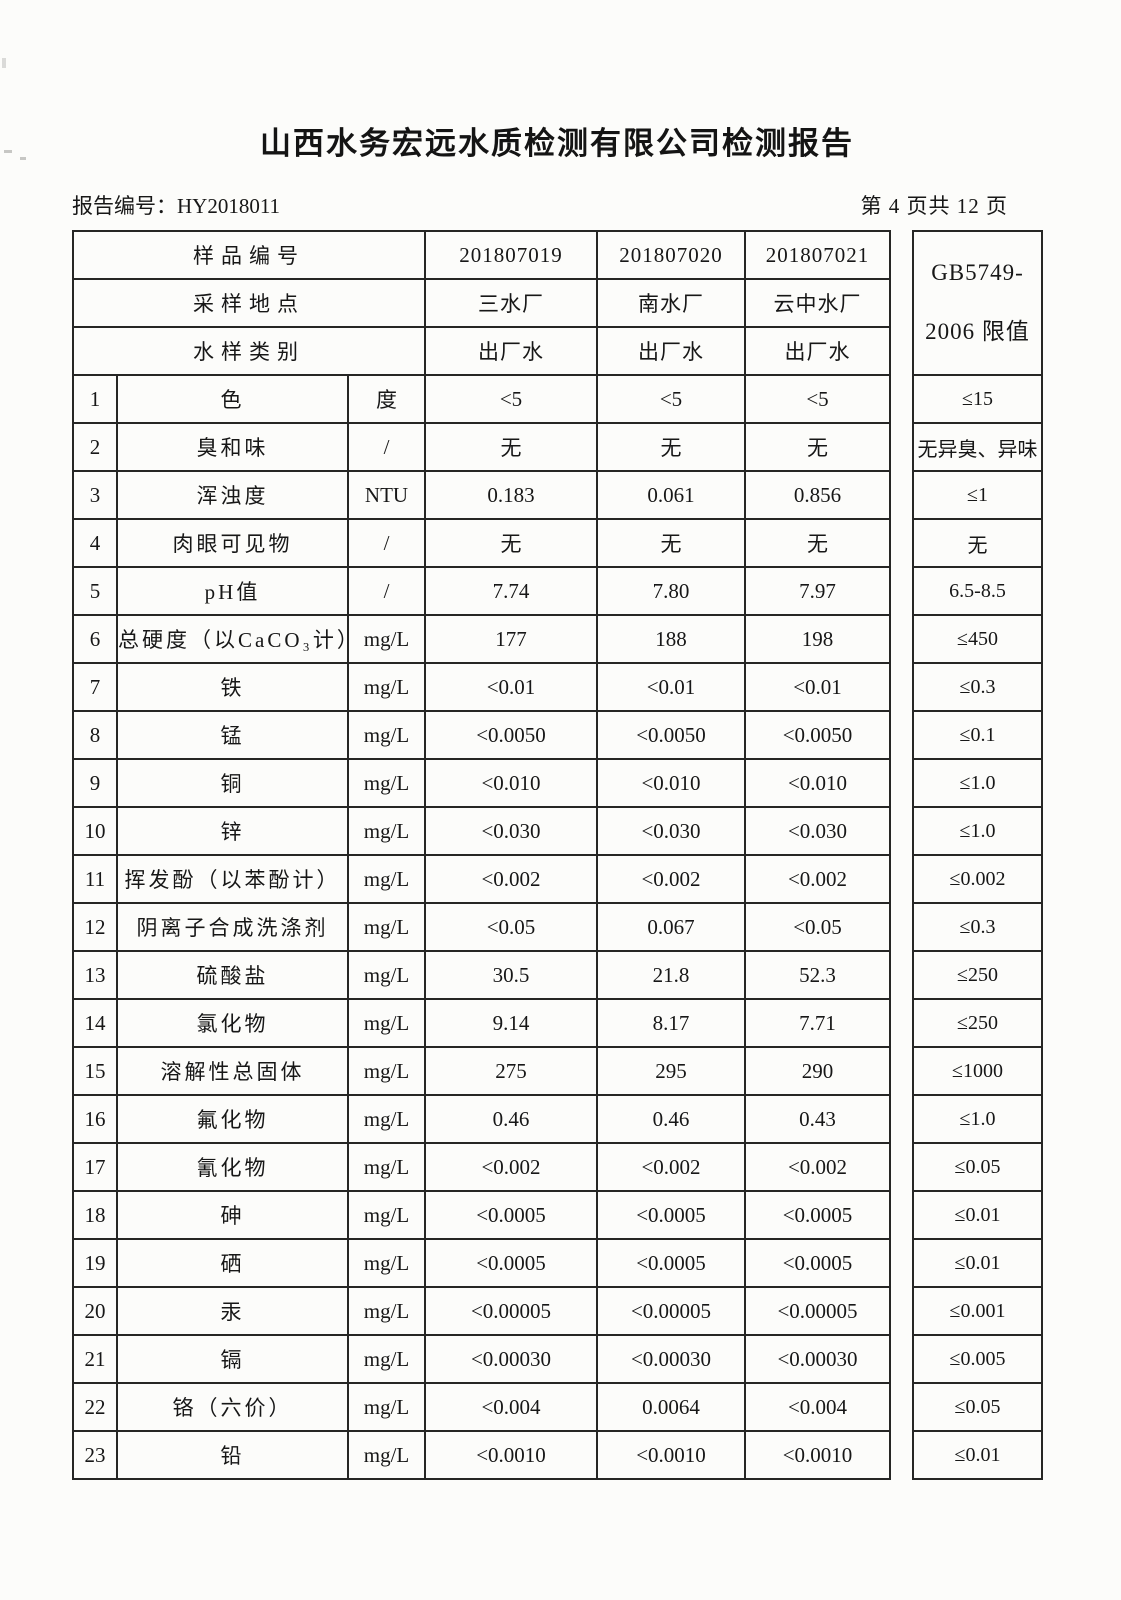  What do you see at coordinates (671, 1311) in the screenshot?
I see `value-sample2: <0.00005` at bounding box center [671, 1311].